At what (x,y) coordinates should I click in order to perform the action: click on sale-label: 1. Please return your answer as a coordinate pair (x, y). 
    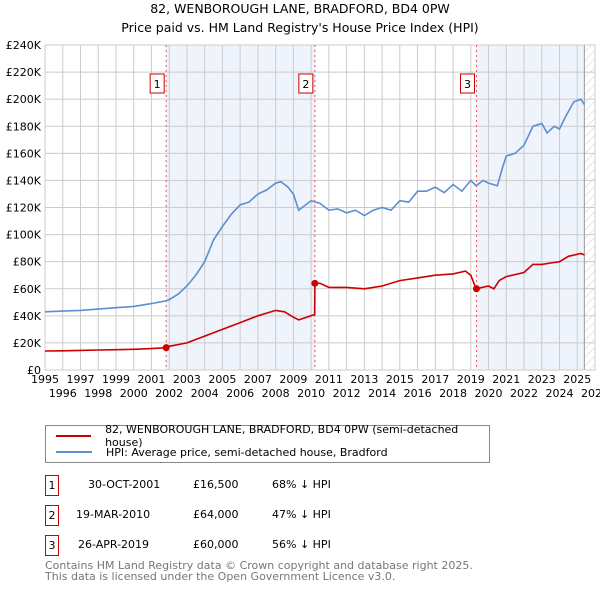
    Looking at the image, I should click on (157, 84).